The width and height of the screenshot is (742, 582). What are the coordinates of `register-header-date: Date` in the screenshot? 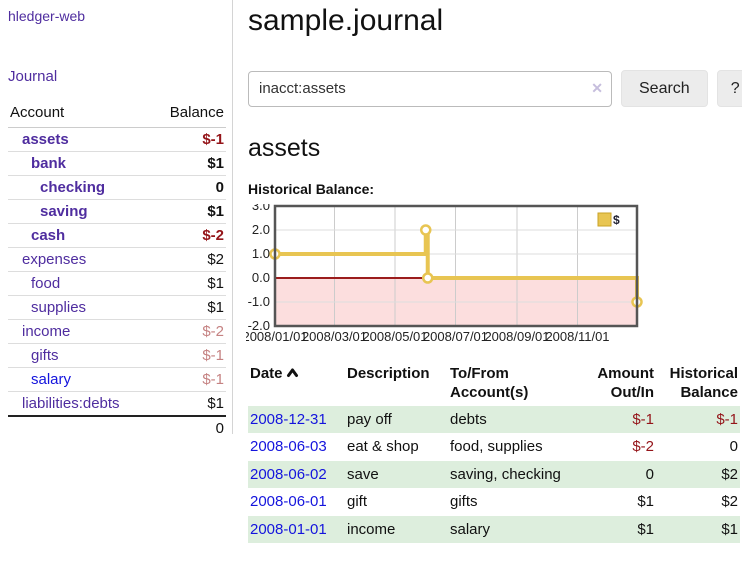 It's located at (296, 384).